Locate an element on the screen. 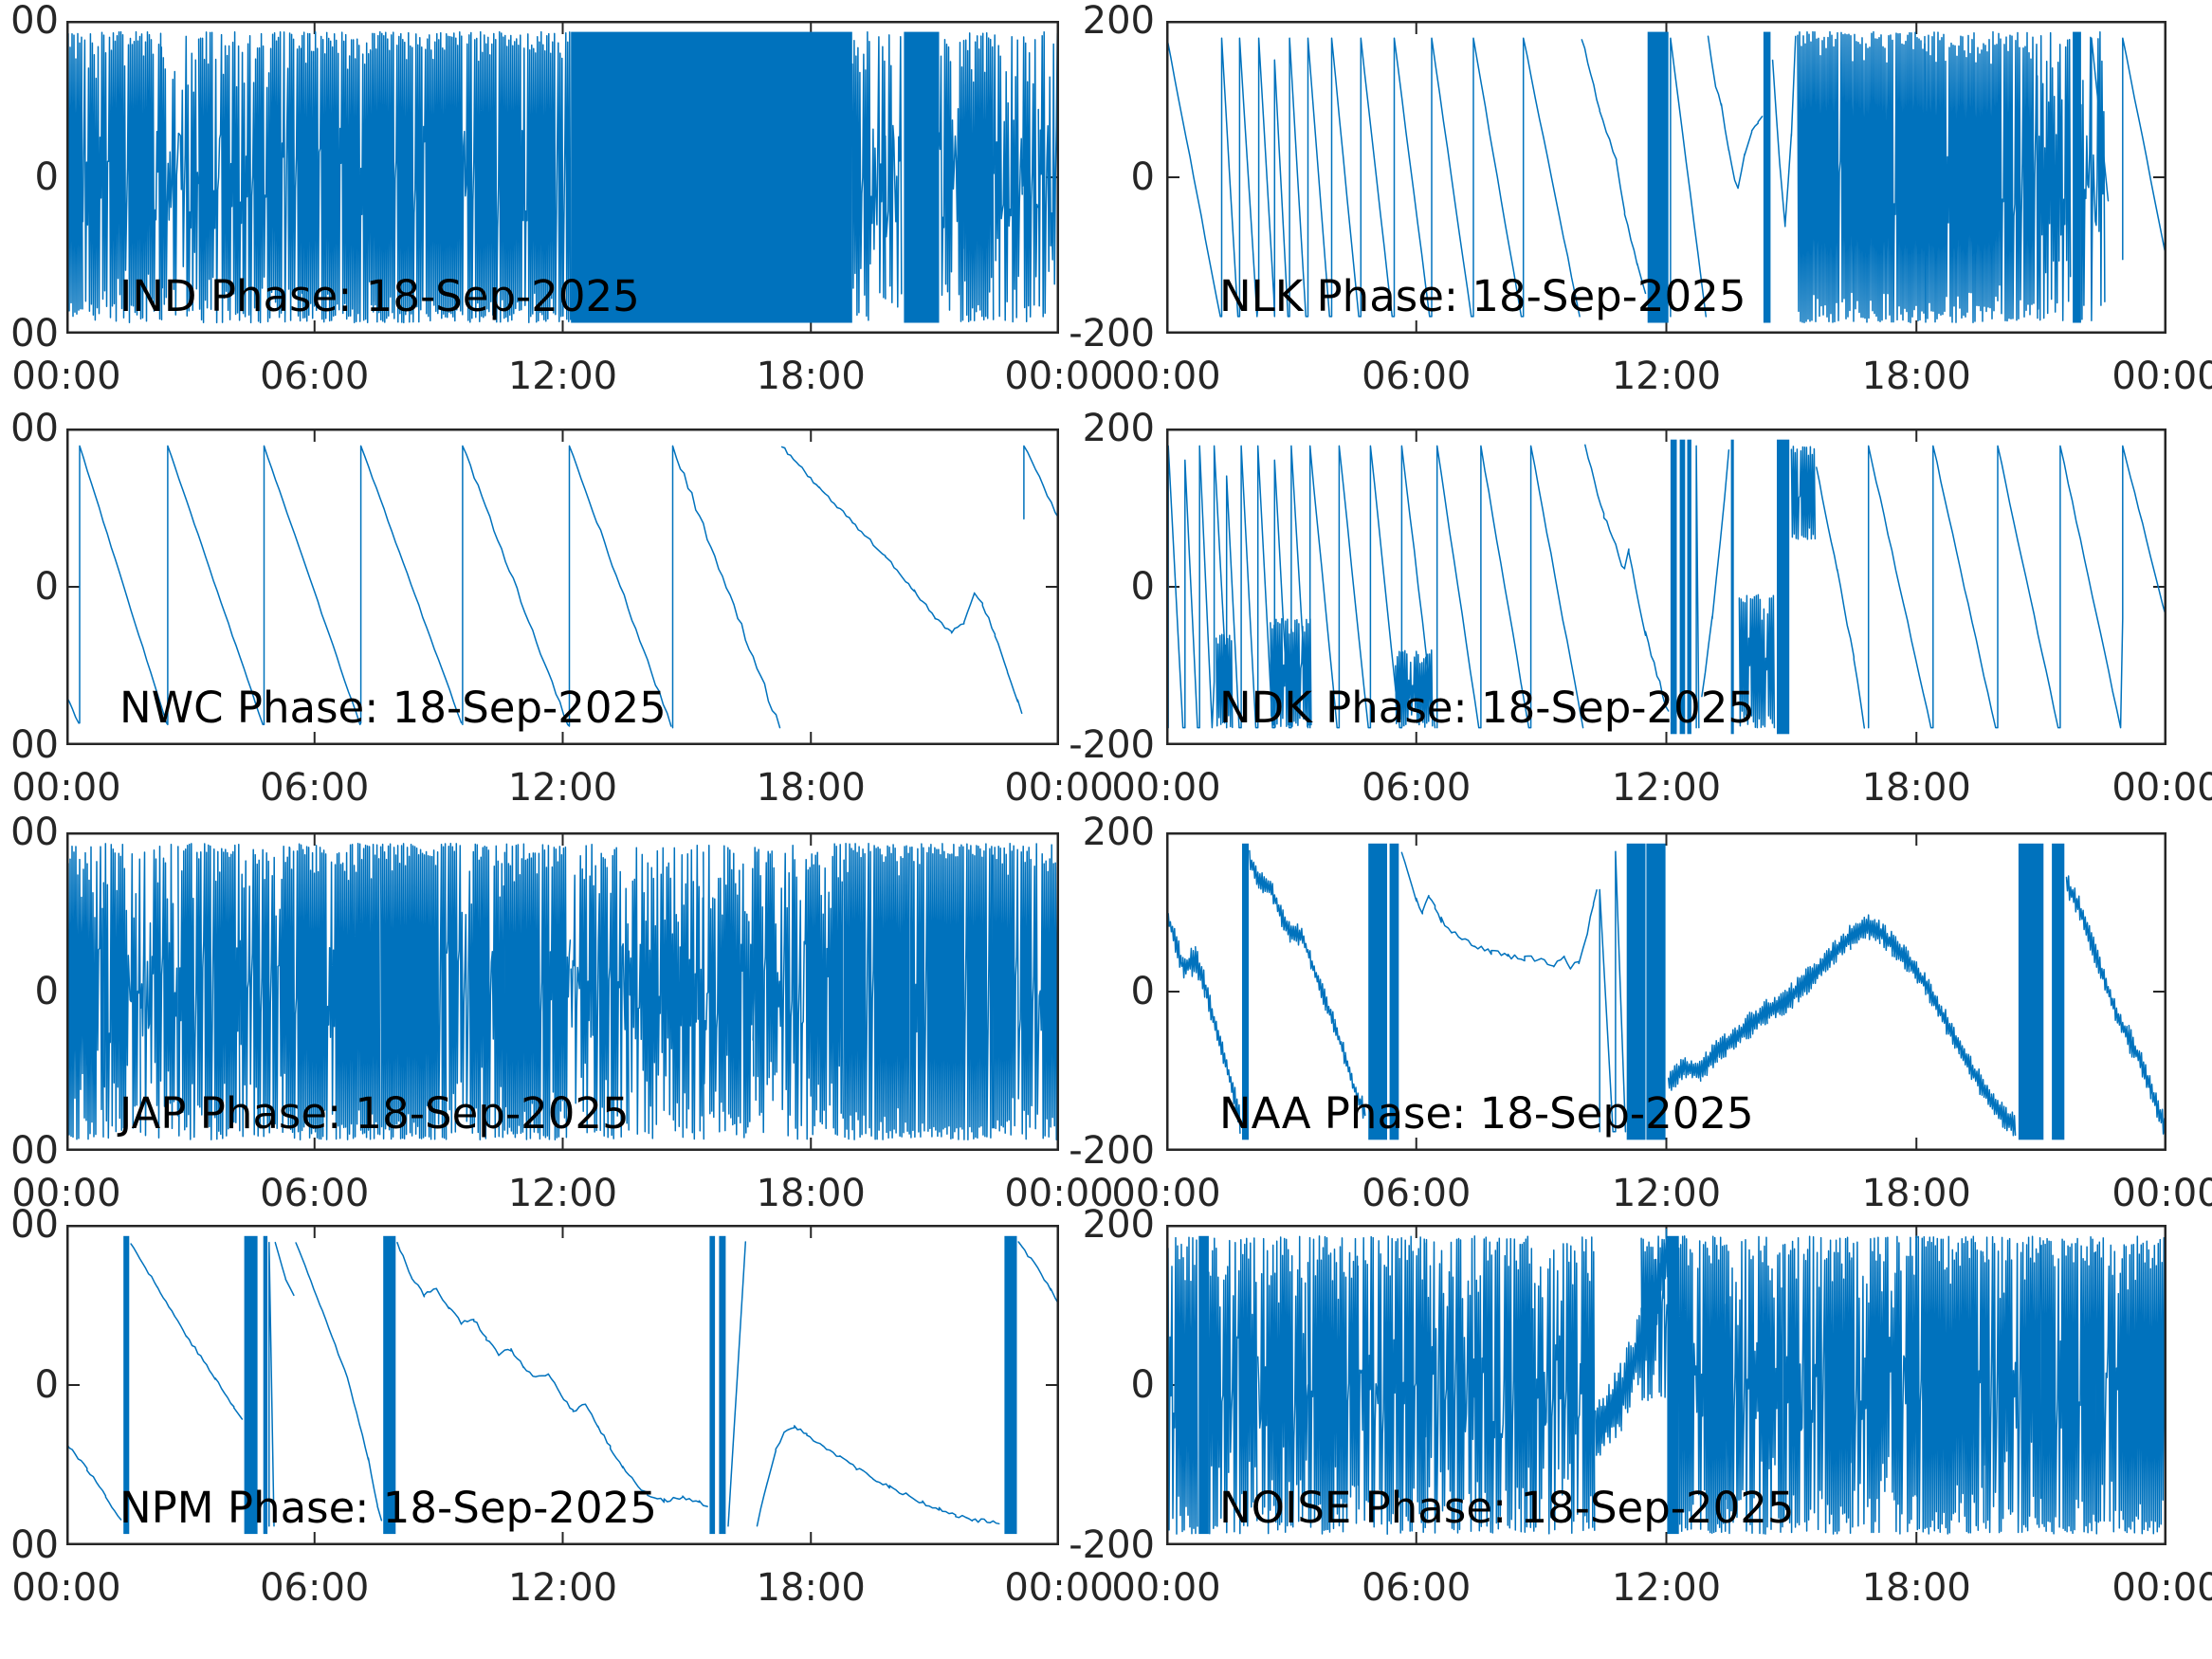 Image resolution: width=2212 pixels, height=1659 pixels. plot-area-IND is located at coordinates (562, 177).